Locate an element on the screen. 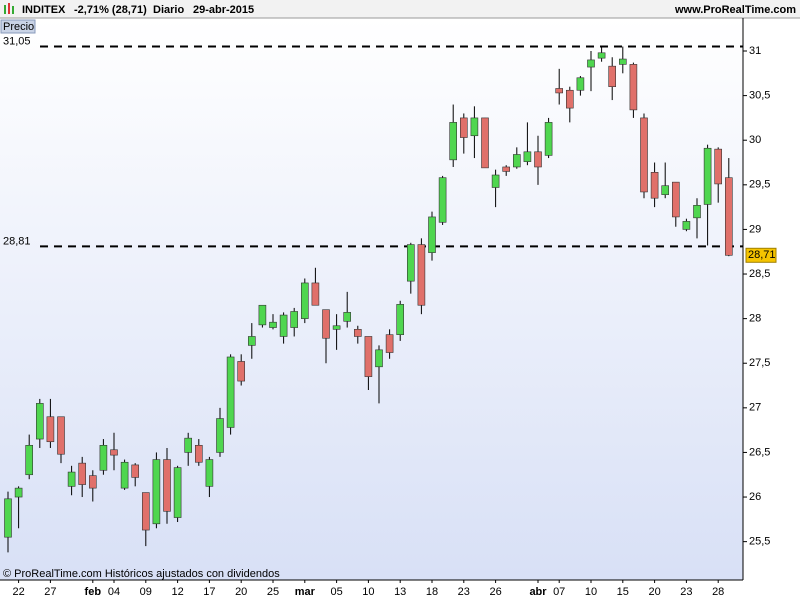 The height and width of the screenshot is (600, 800). x-tick-label: 27 is located at coordinates (50, 592).